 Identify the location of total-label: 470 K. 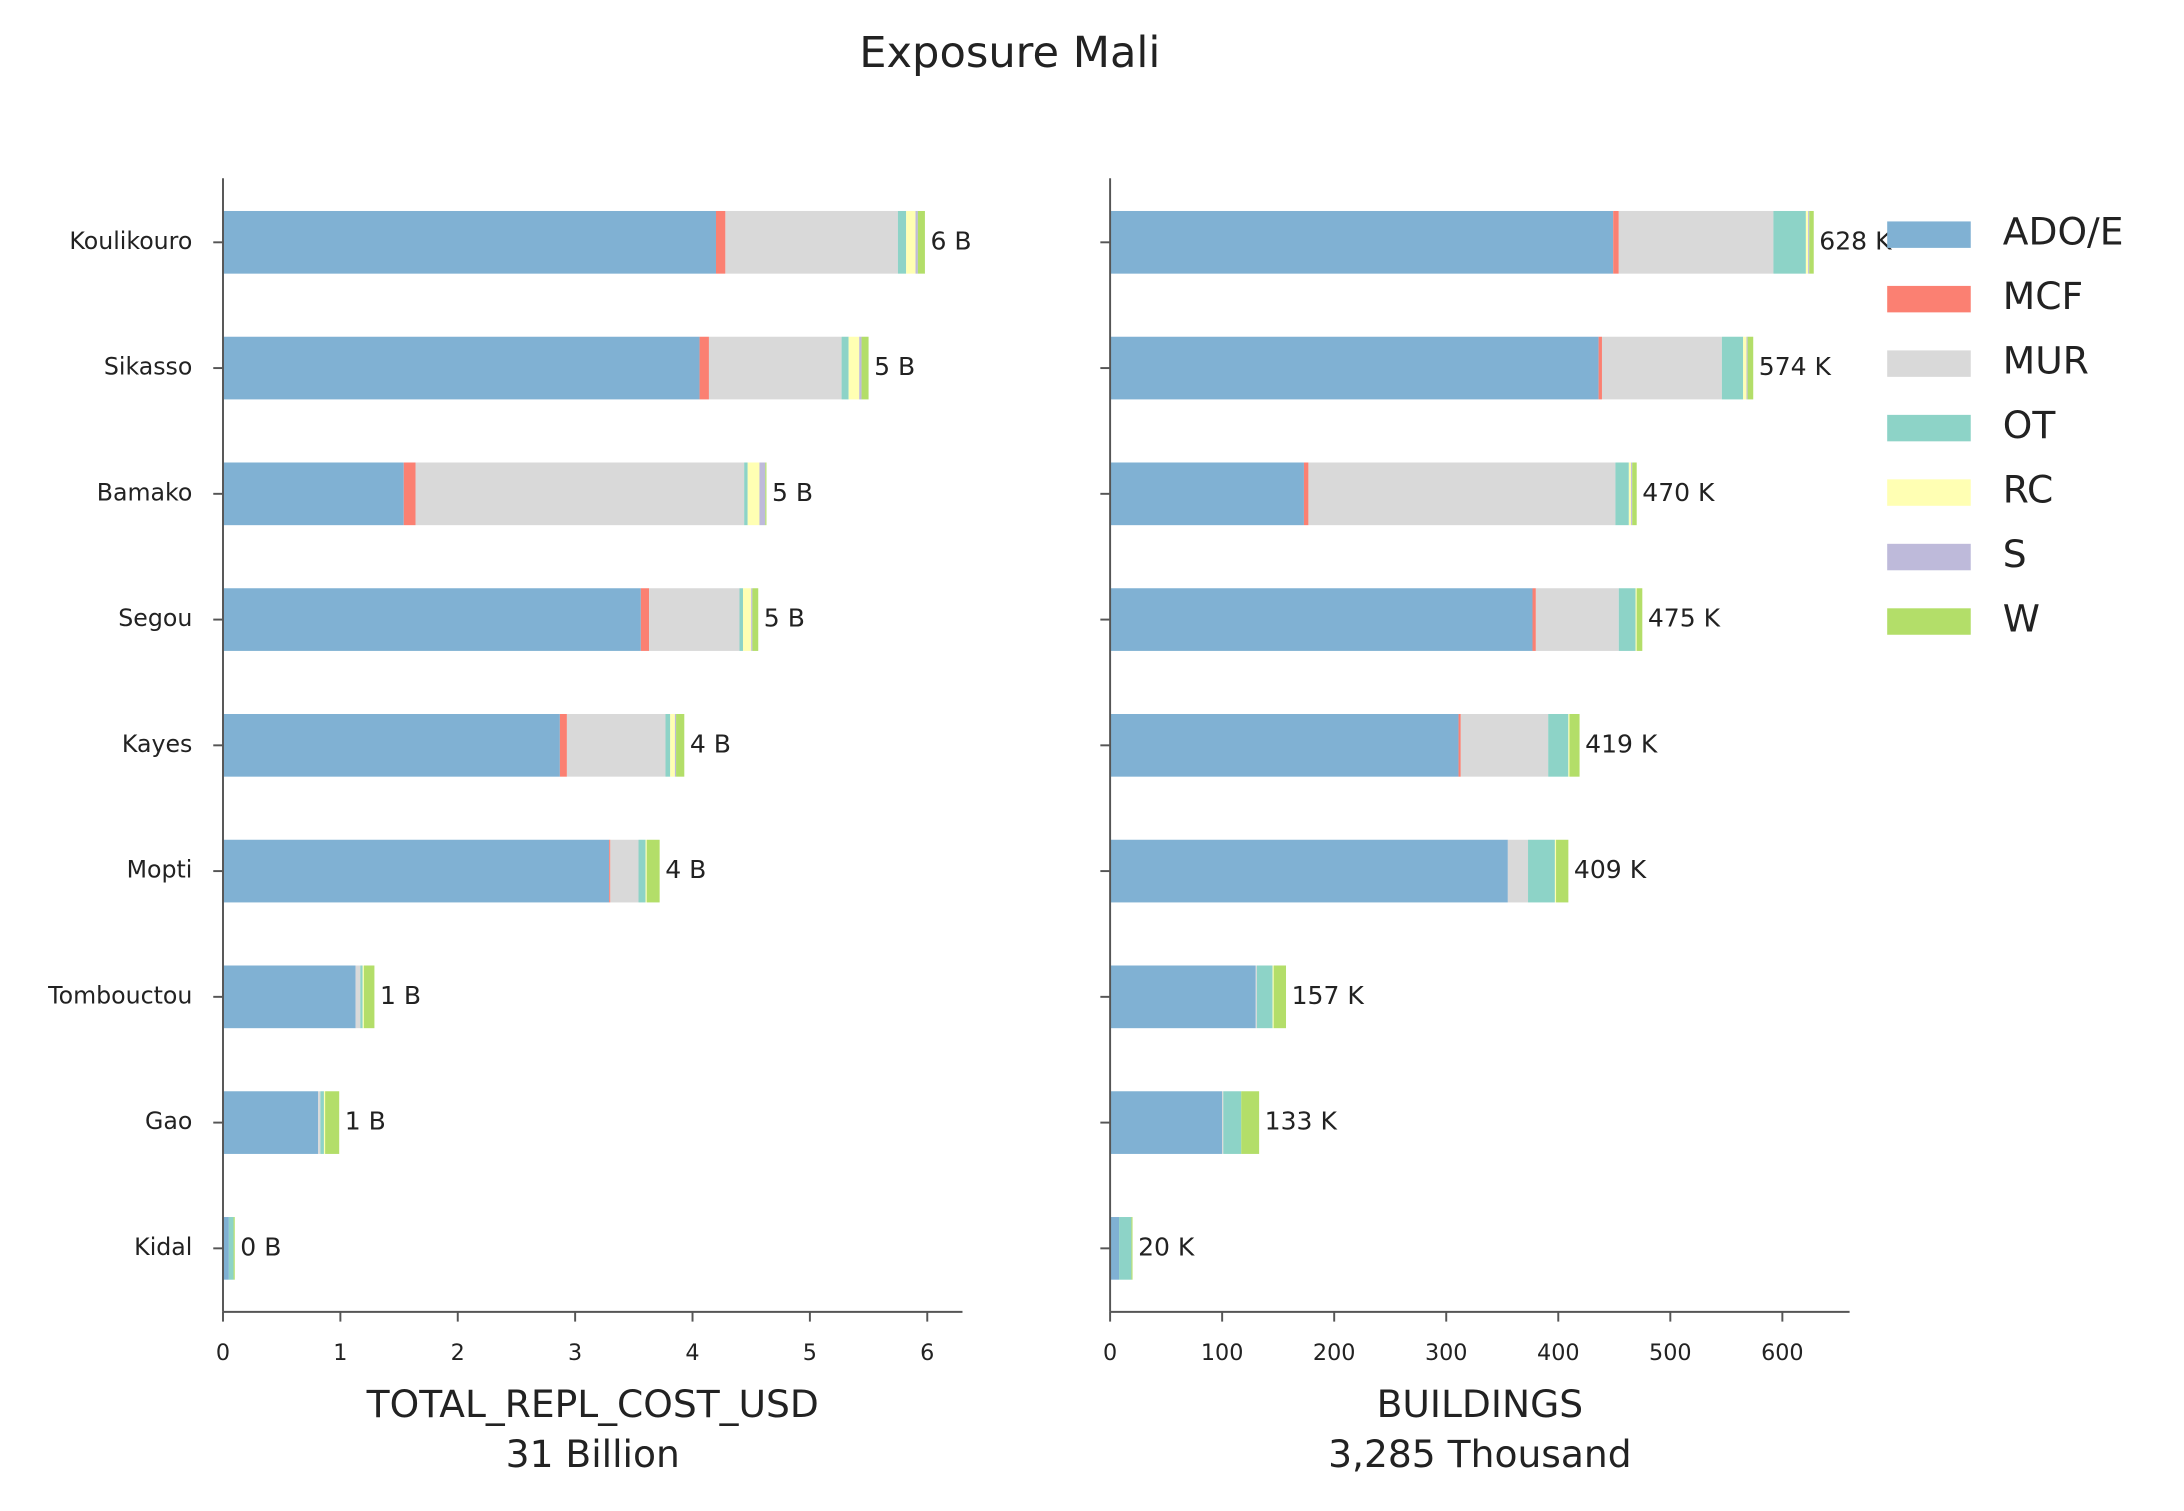
(1678, 492).